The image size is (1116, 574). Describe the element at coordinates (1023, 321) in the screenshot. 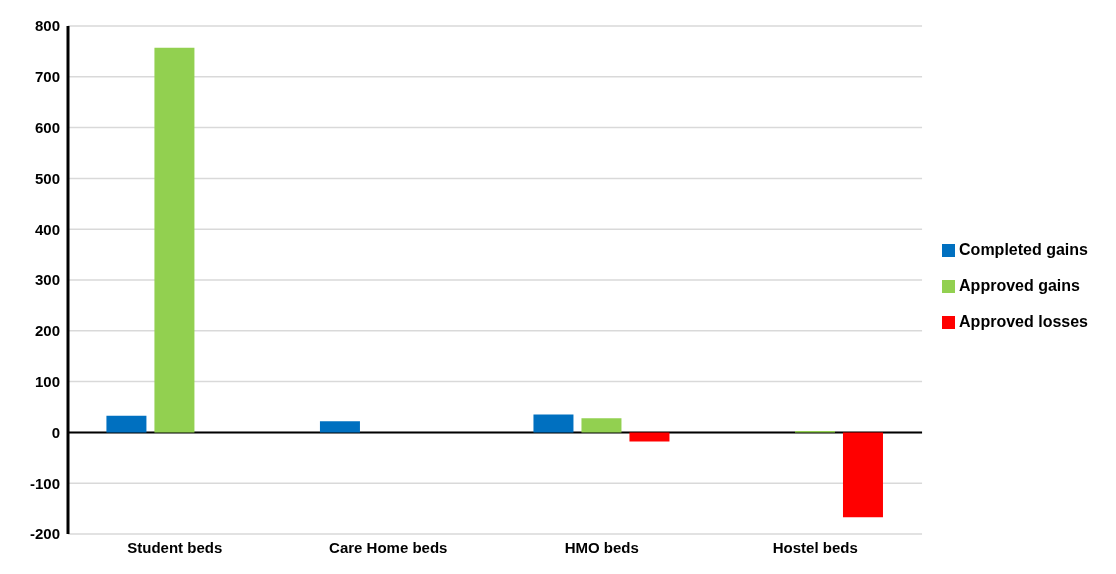

I see `legend-label: Approved losses` at that location.